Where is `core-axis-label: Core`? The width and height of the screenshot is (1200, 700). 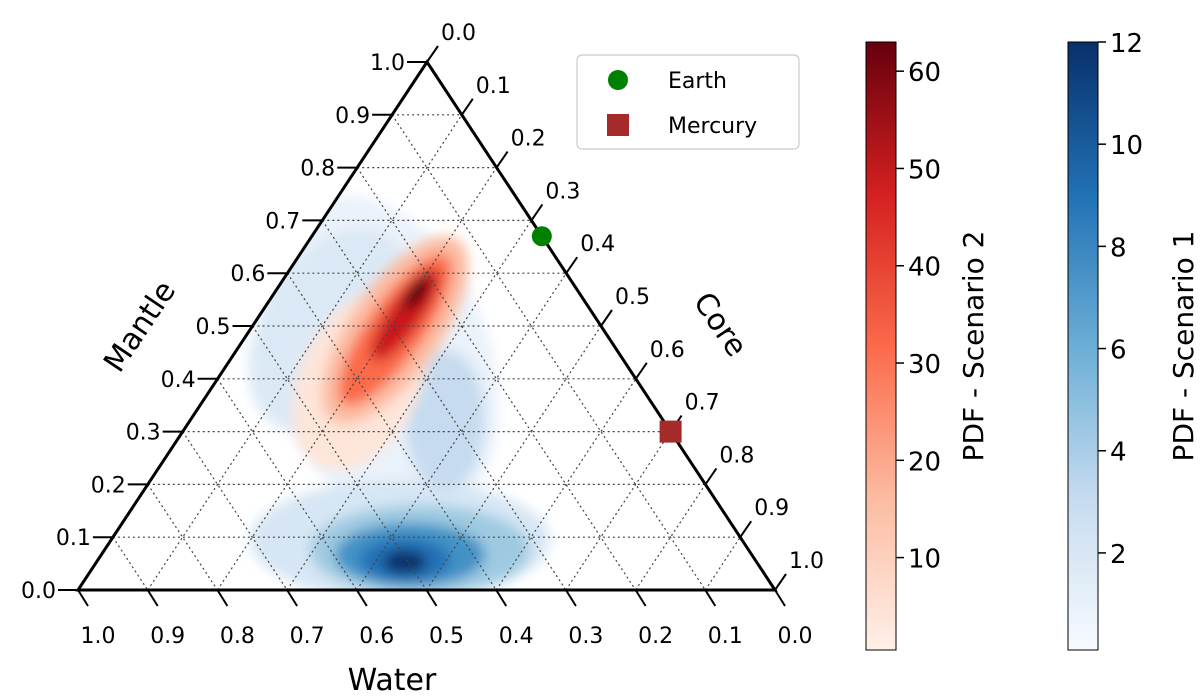
core-axis-label: Core is located at coordinates (720, 324).